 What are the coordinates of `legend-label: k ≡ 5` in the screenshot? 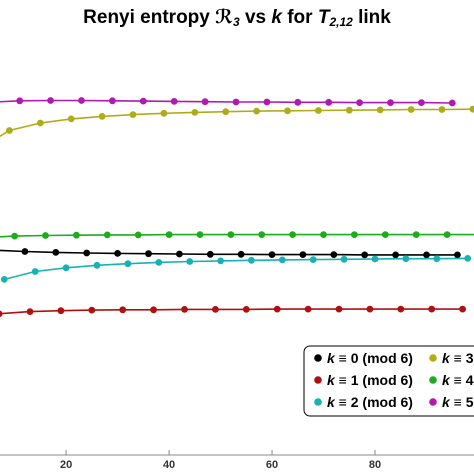 It's located at (458, 402).